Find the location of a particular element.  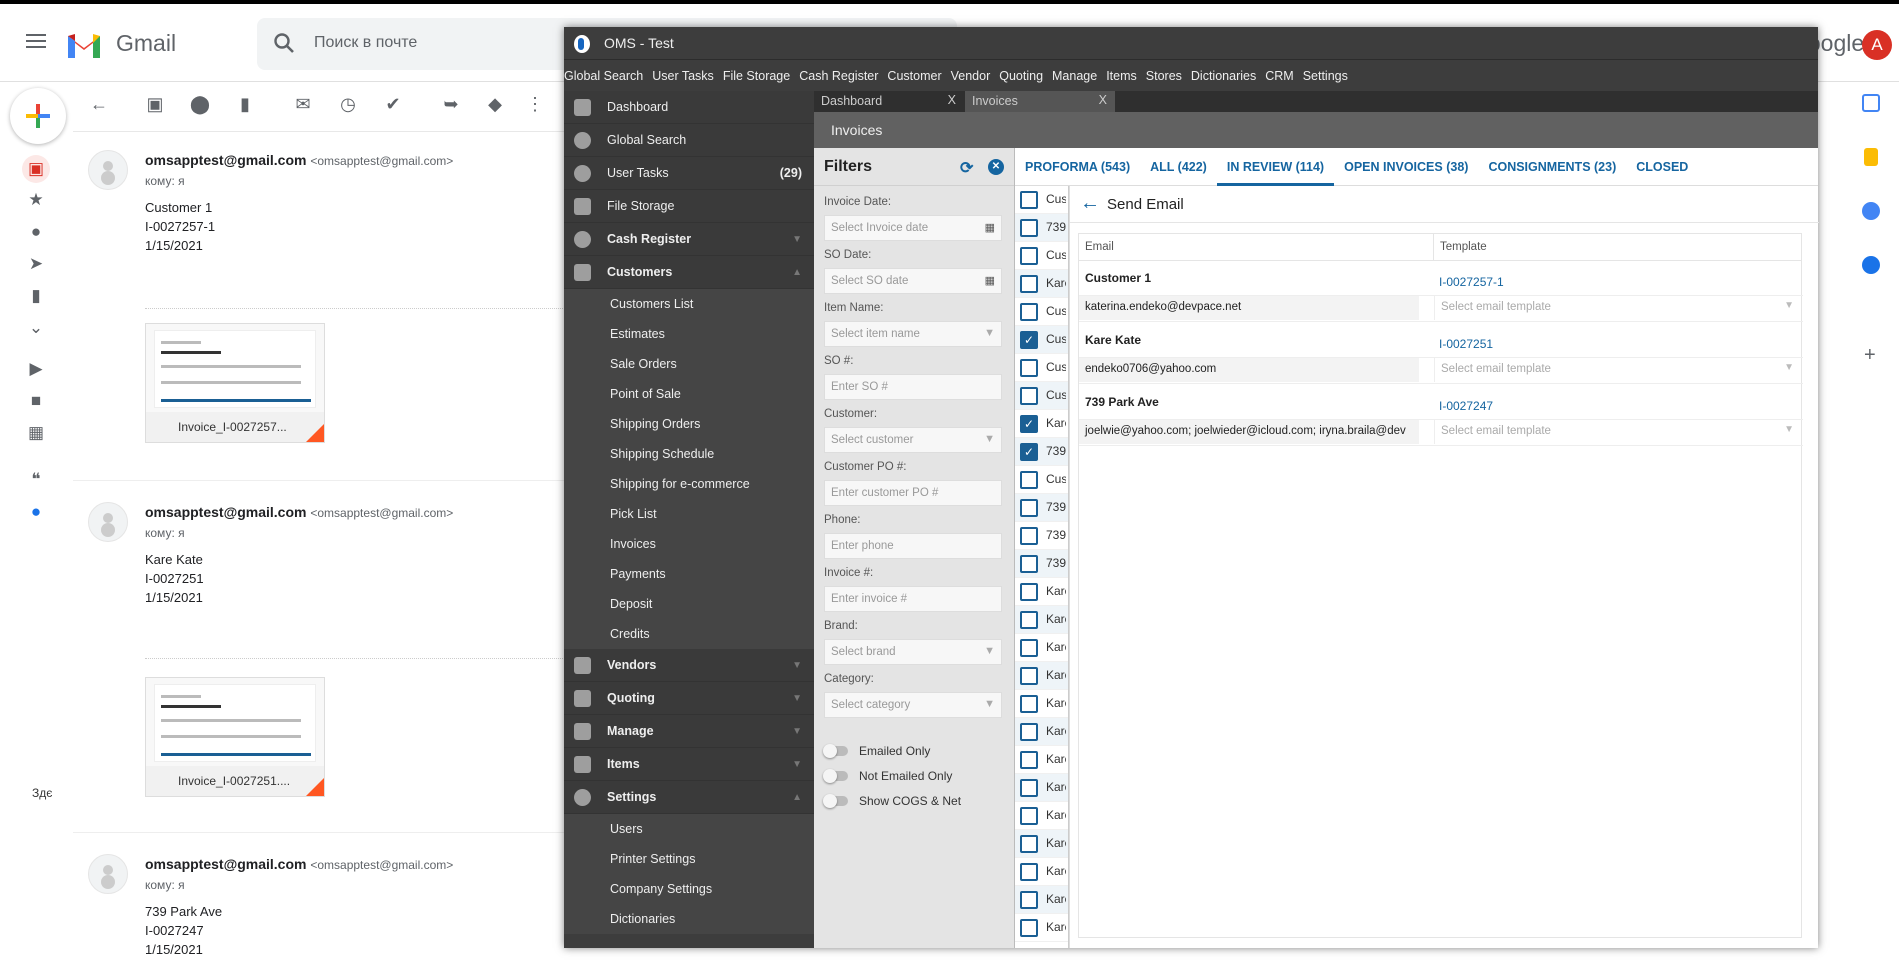

tasks-icon is located at coordinates (1871, 211).